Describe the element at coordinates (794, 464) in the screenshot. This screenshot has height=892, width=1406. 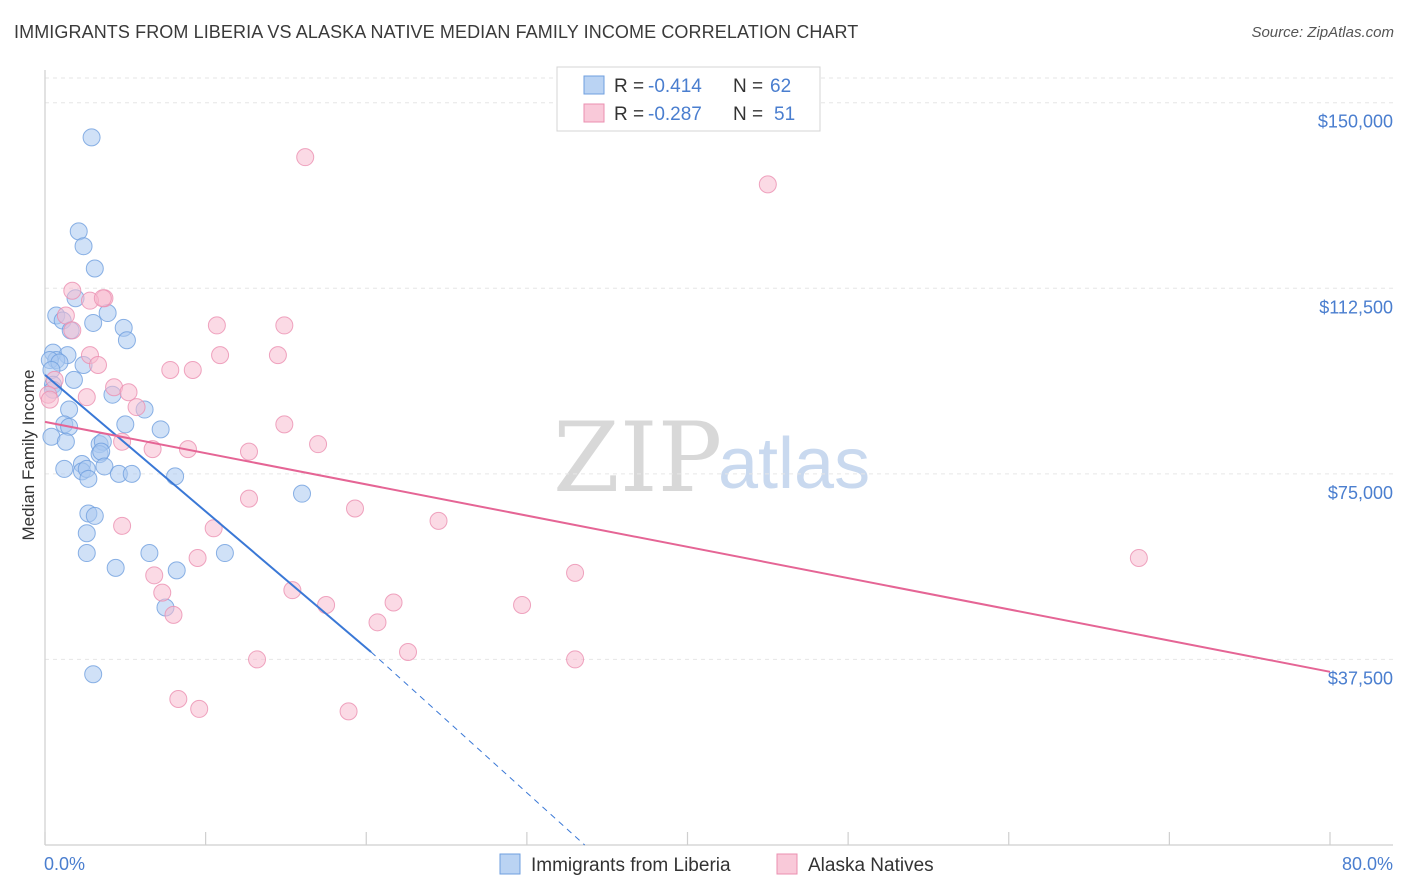
I see `watermark-atlas: atlas` at that location.